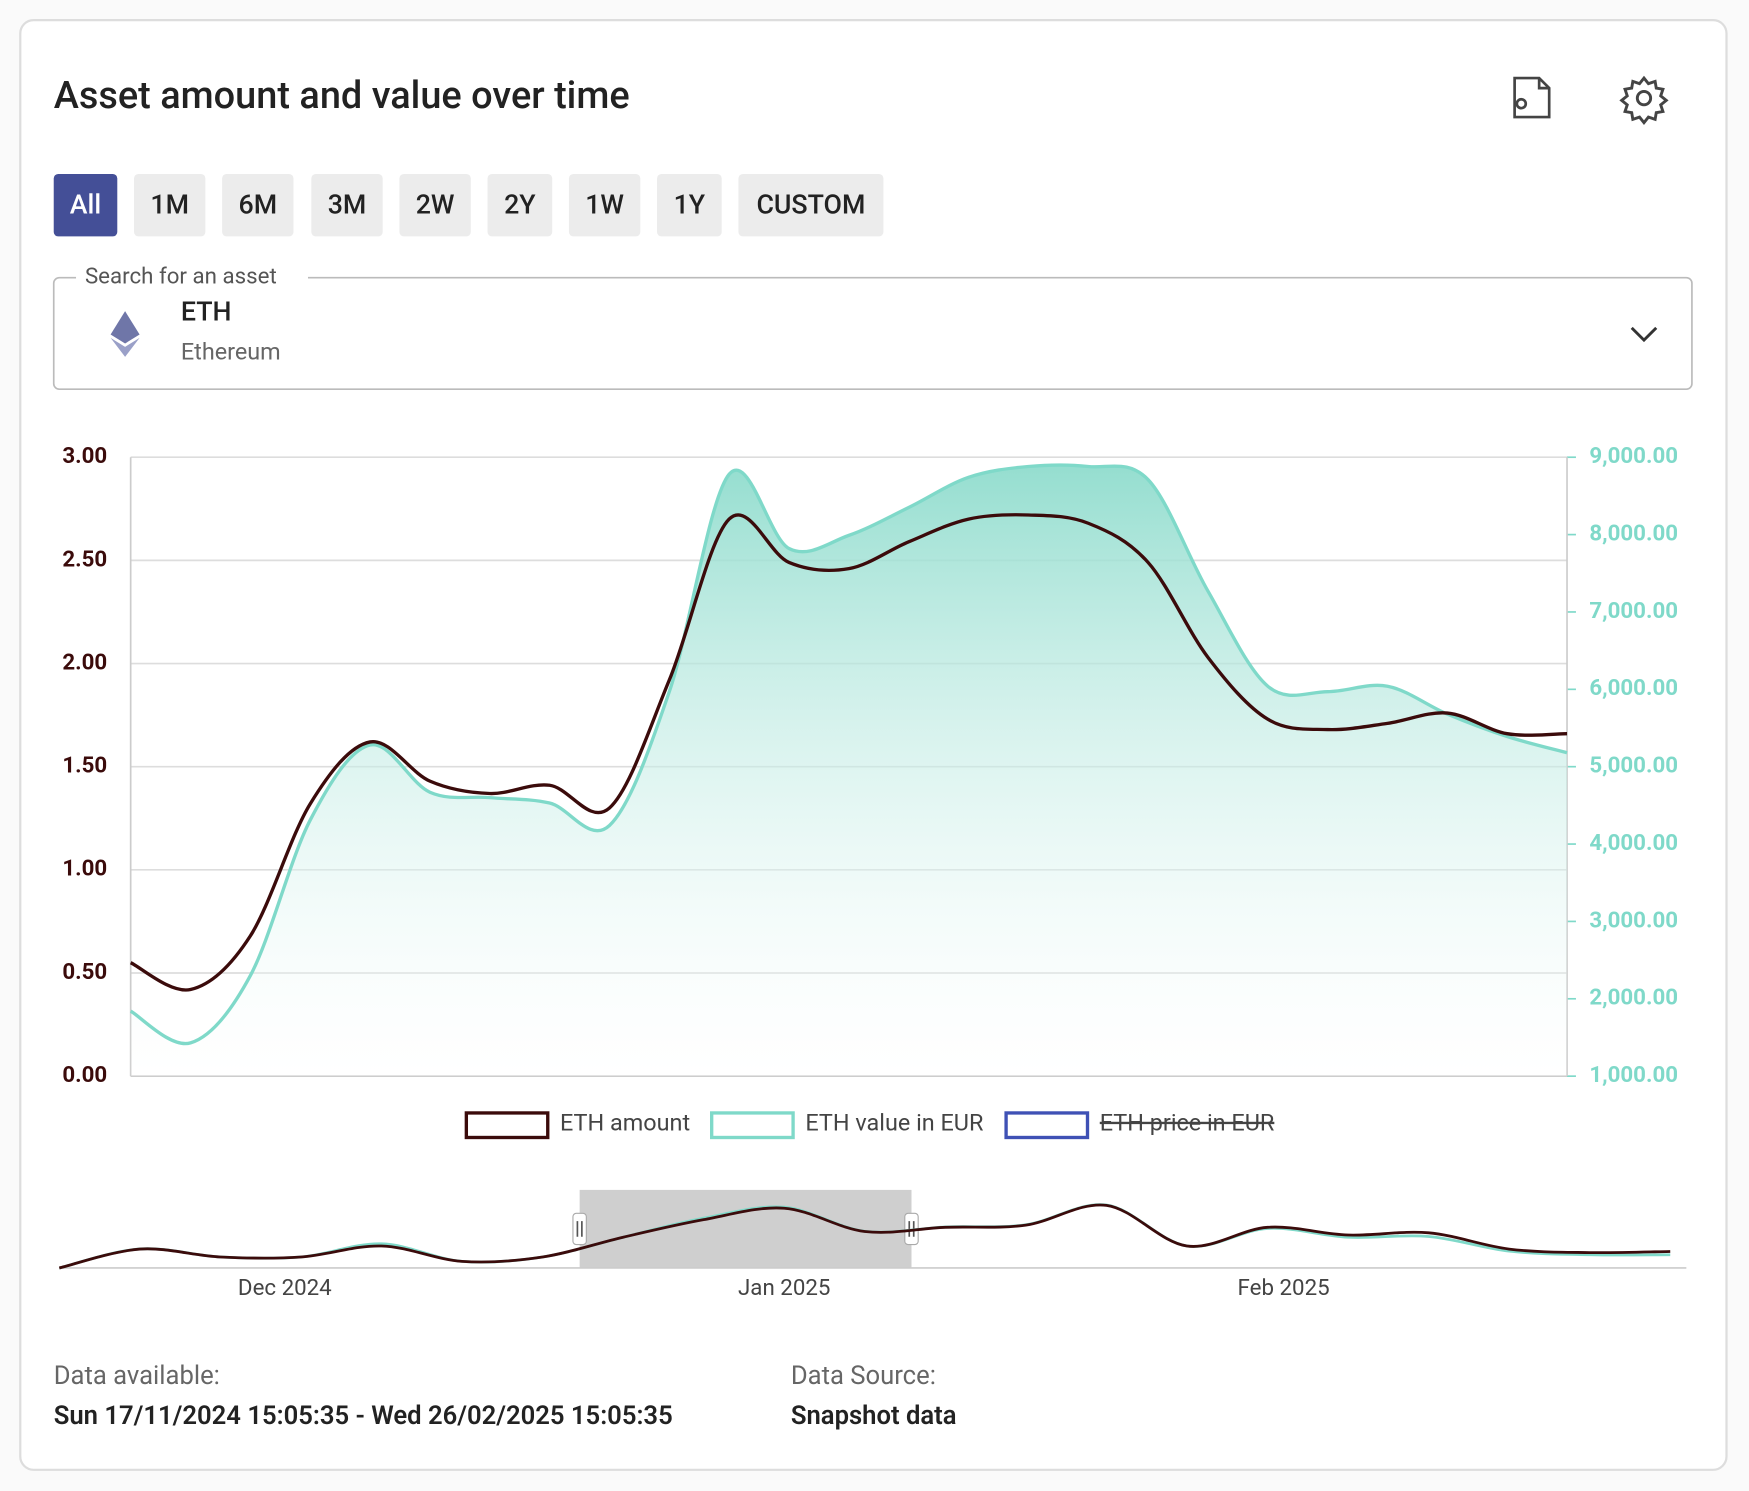 Image resolution: width=1749 pixels, height=1491 pixels. Describe the element at coordinates (84, 1075) in the screenshot. I see `y-tick-label: 0.00` at that location.